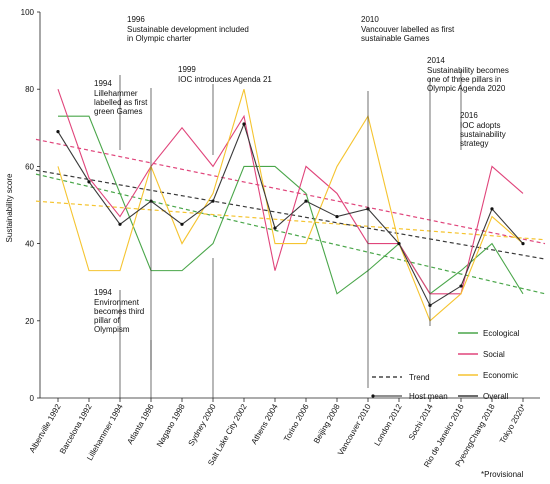 Image resolution: width=550 pixels, height=484 pixels. What do you see at coordinates (32, 398) in the screenshot?
I see `y-tick-label: 0` at bounding box center [32, 398].